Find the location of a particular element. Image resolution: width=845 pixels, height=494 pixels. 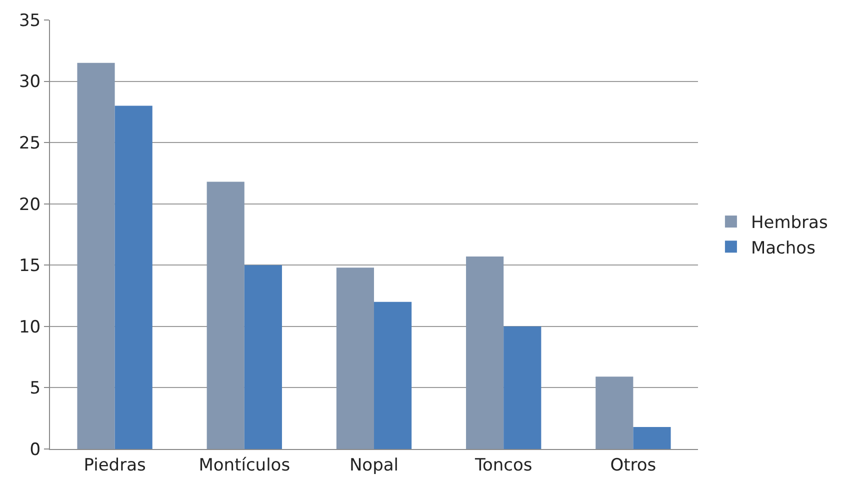

y-tick-label: 15 is located at coordinates (29, 266).